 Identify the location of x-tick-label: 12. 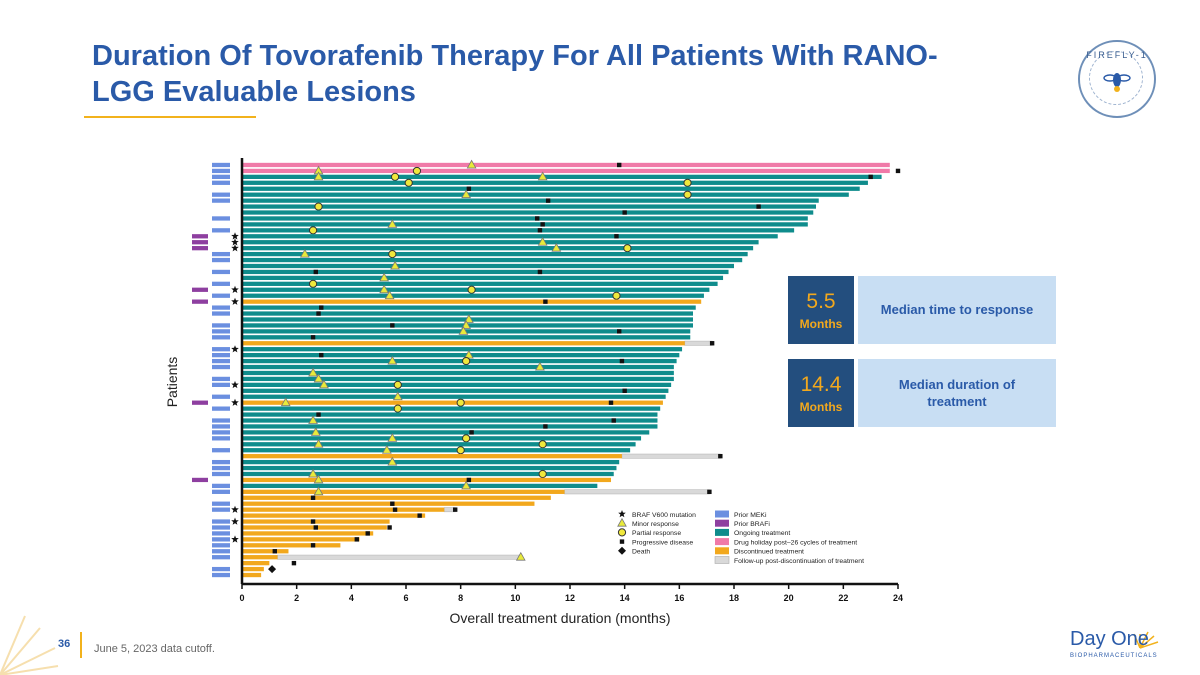
(570, 598).